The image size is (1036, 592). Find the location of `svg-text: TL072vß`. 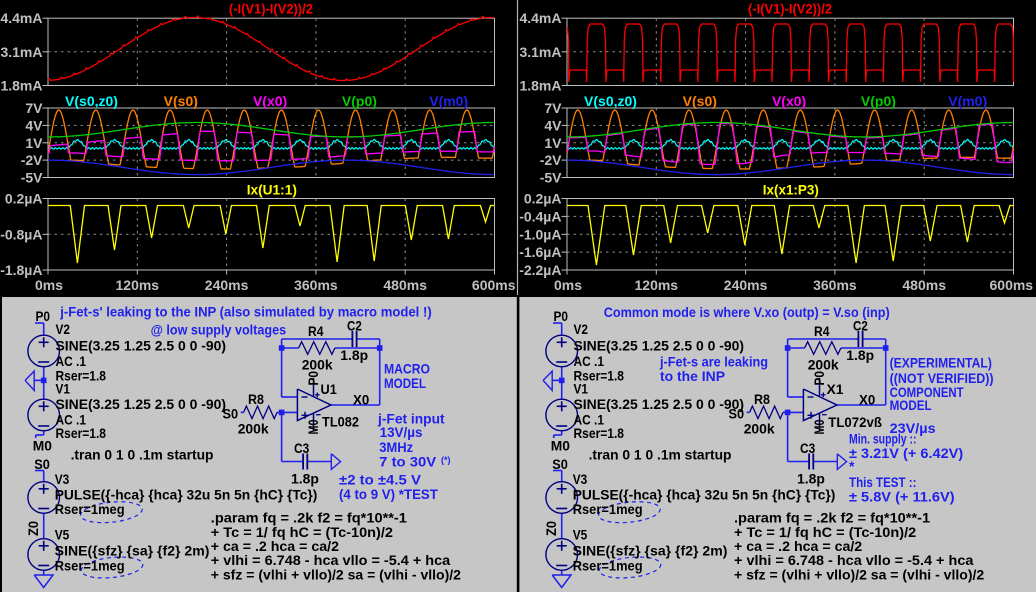

svg-text: TL072vß is located at coordinates (855, 422).